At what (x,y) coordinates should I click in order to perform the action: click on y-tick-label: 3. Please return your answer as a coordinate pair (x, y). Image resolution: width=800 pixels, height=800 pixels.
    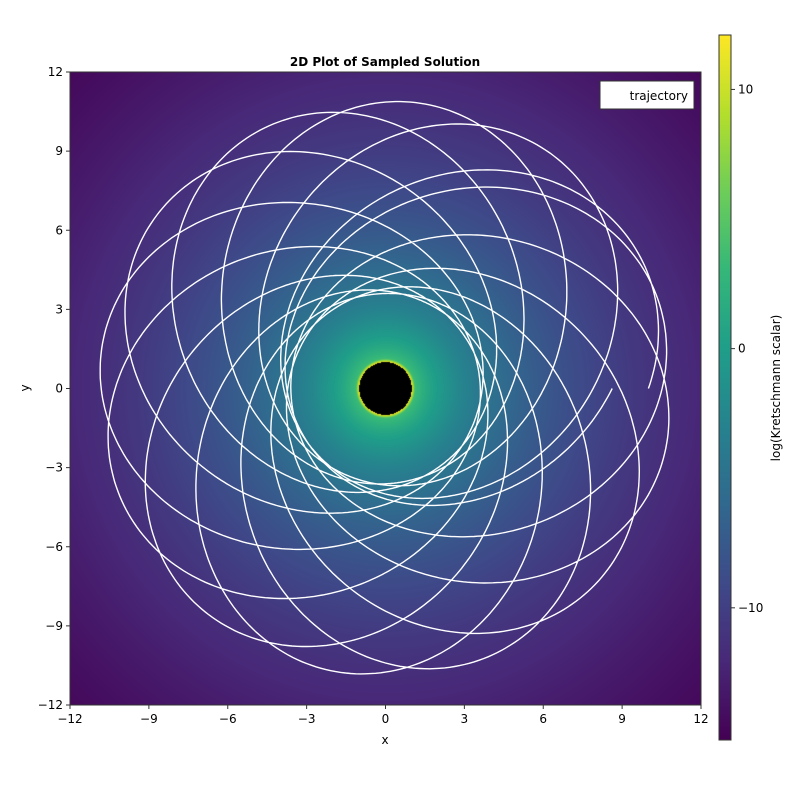
    Looking at the image, I should click on (59, 309).